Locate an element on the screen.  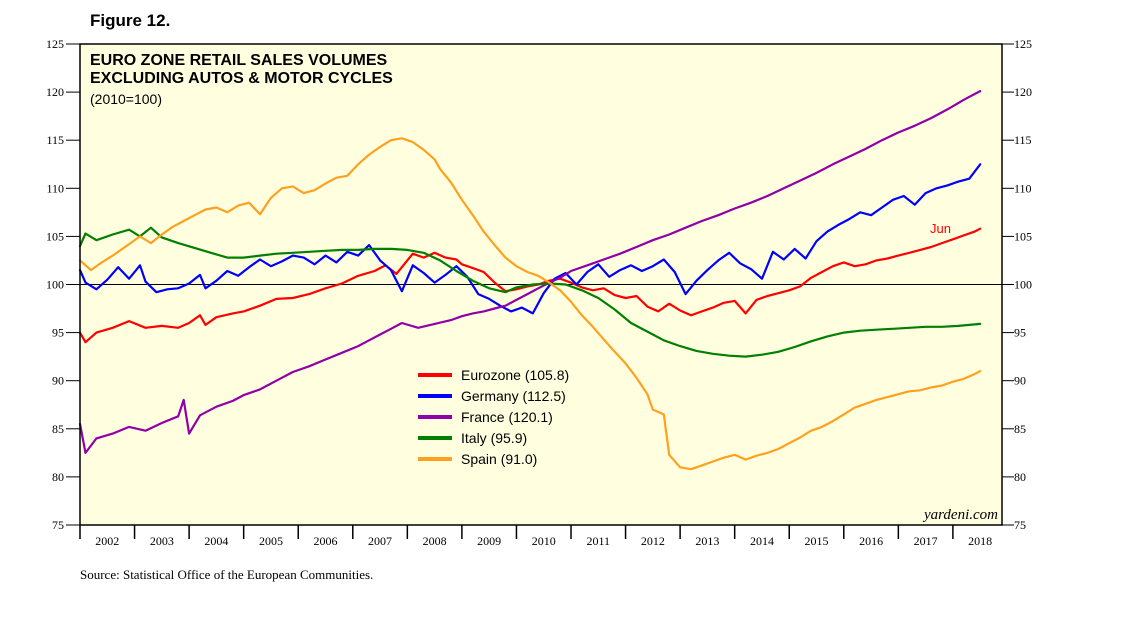
y-tick-label-left: 90 is located at coordinates (58, 381).